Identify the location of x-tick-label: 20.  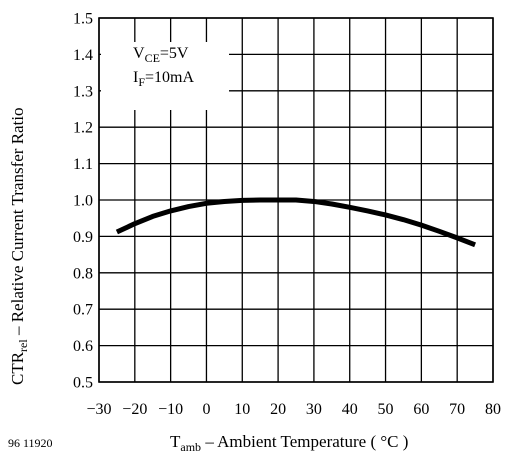
(278, 409).